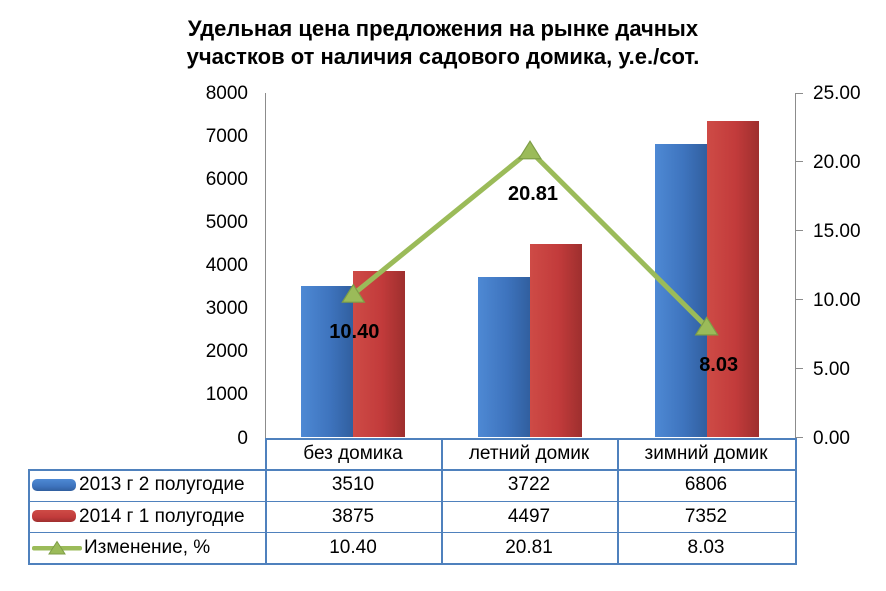 Image resolution: width=886 pixels, height=591 pixels. Describe the element at coordinates (226, 137) in the screenshot. I see `left-axis-tick-label: 7000` at that location.